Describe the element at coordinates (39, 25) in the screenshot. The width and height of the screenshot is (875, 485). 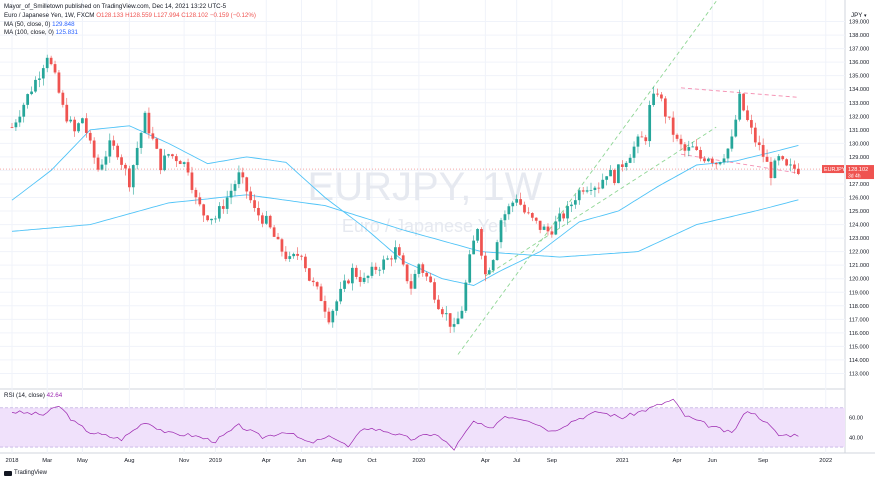
I see `ma50-legend: MA (50, close, 0) 129.848` at that location.